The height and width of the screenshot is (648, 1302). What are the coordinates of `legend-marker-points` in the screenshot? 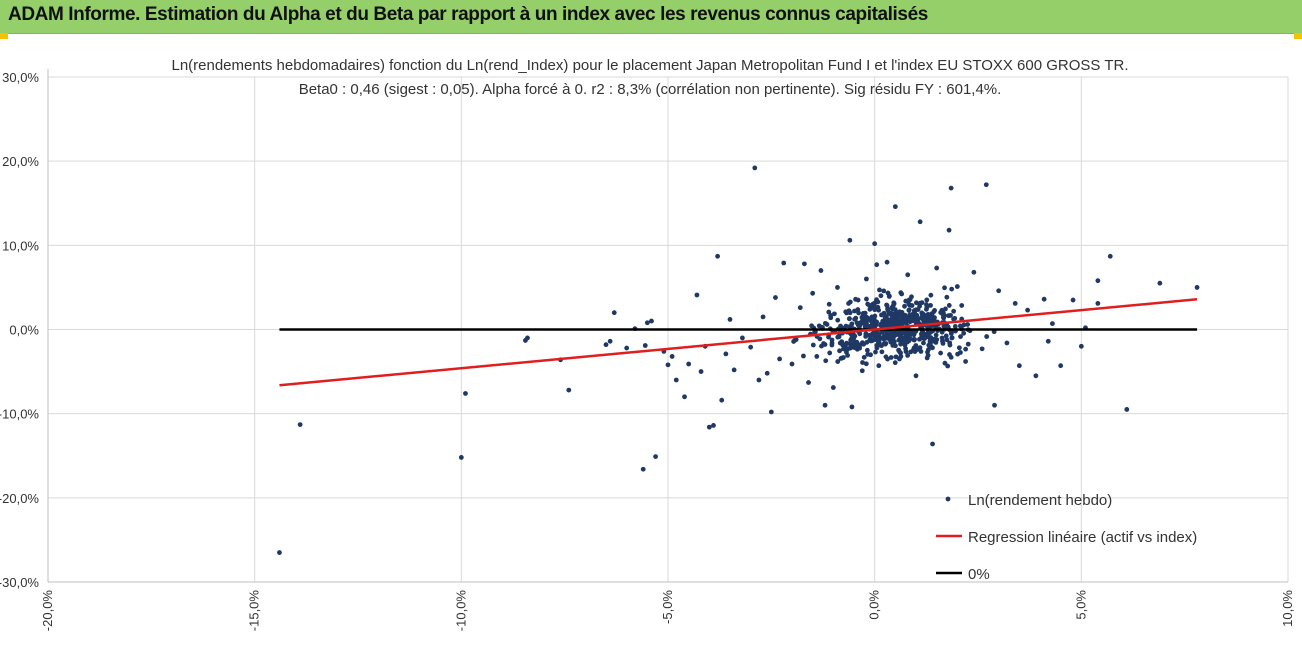 It's located at (948, 499).